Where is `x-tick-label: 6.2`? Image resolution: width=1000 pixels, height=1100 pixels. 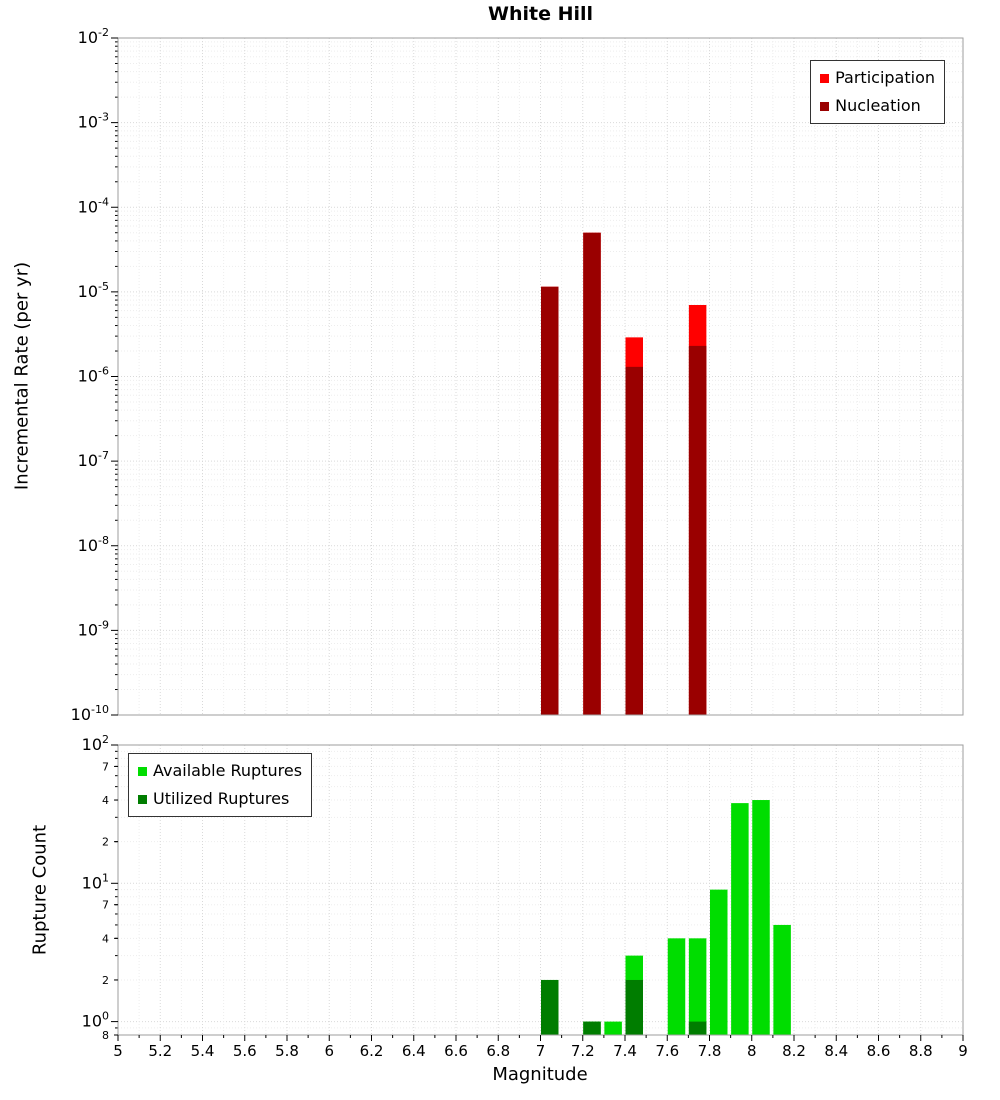
x-tick-label: 6.2 is located at coordinates (372, 1051).